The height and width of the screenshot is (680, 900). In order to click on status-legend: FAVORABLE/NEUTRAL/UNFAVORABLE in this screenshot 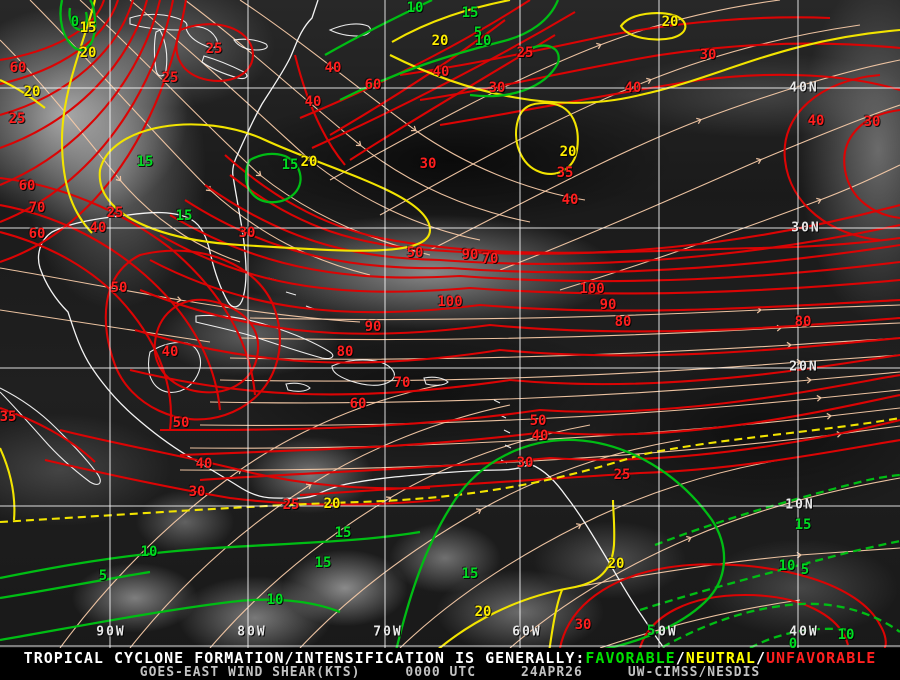, I will do `click(730, 658)`.